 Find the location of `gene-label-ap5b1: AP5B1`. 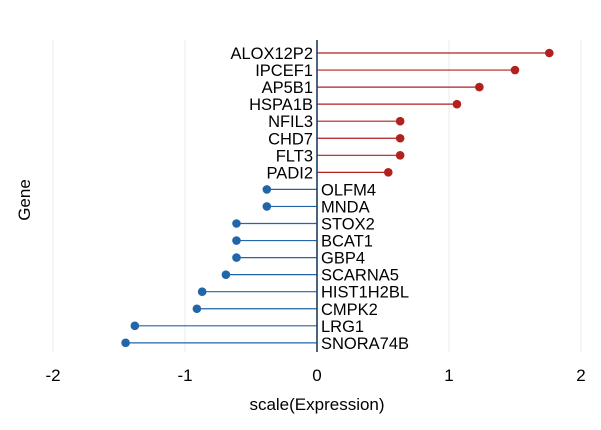

gene-label-ap5b1: AP5B1 is located at coordinates (287, 88).